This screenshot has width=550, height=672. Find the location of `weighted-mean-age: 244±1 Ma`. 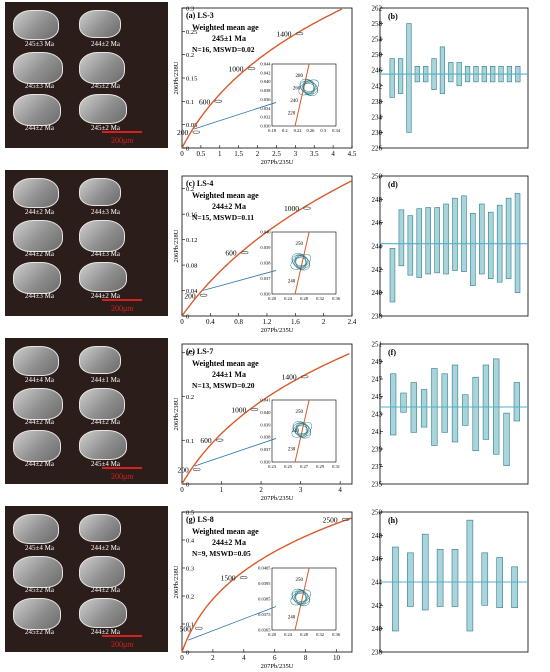

weighted-mean-age: 244±1 Ma is located at coordinates (229, 374).